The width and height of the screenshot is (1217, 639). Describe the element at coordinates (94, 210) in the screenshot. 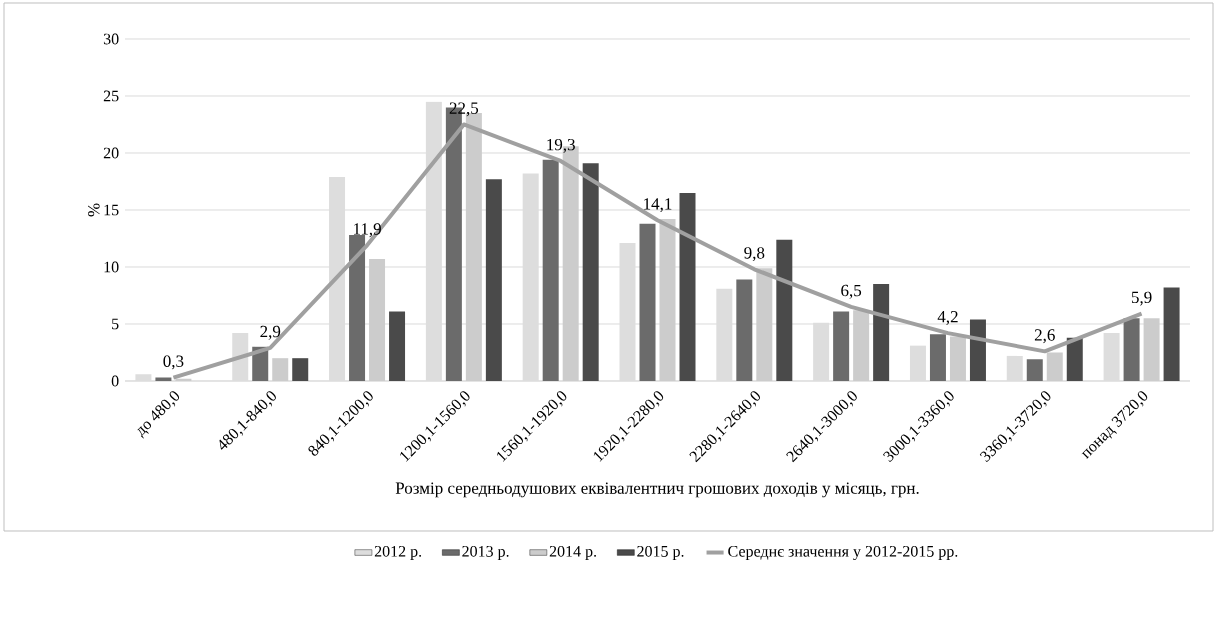

I see `y-axis-title: %` at that location.